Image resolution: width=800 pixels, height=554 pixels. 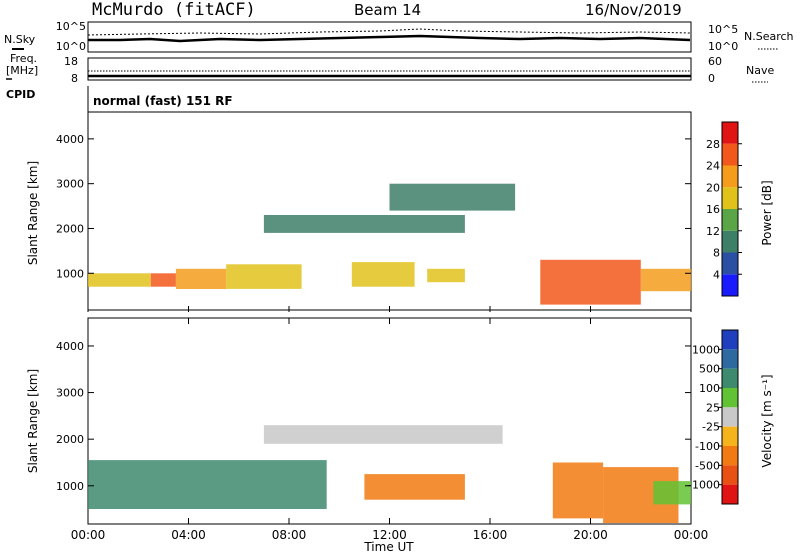 I want to click on power-colorbar: 4 8 12 16 20 24 28, so click(x=724, y=209).